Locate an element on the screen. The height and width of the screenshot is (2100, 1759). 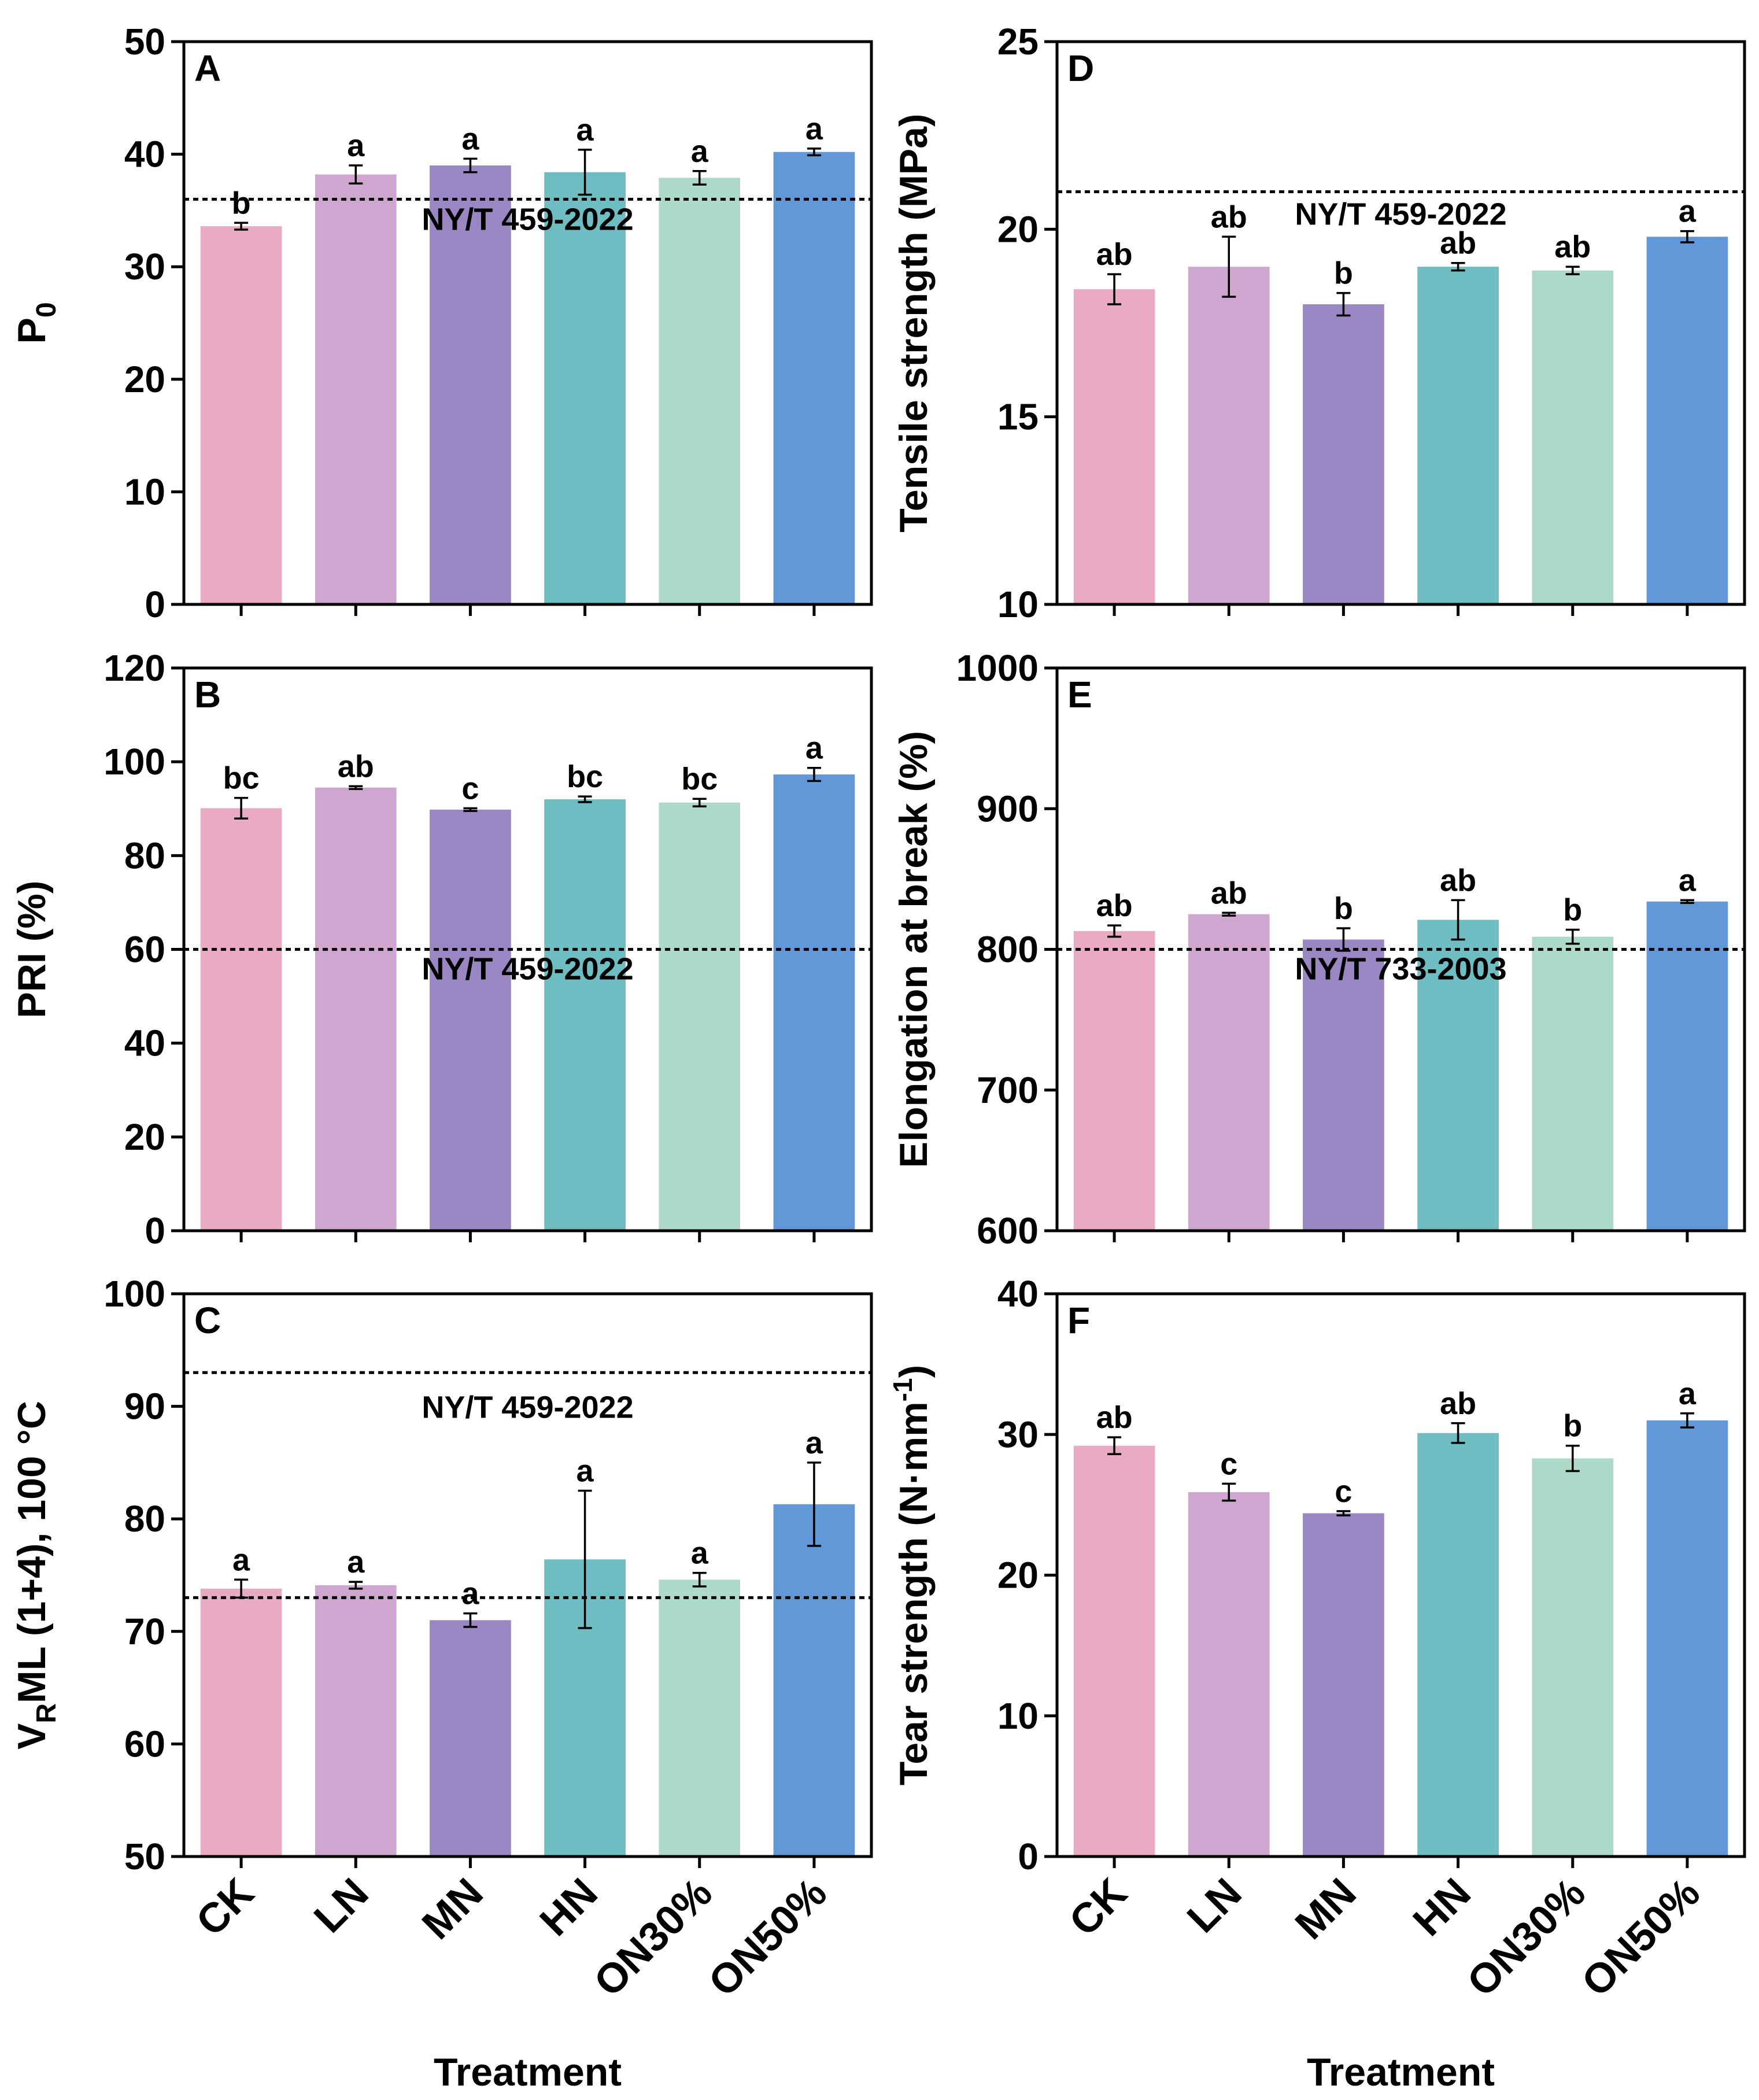
plot-frame-d is located at coordinates (1400, 323).